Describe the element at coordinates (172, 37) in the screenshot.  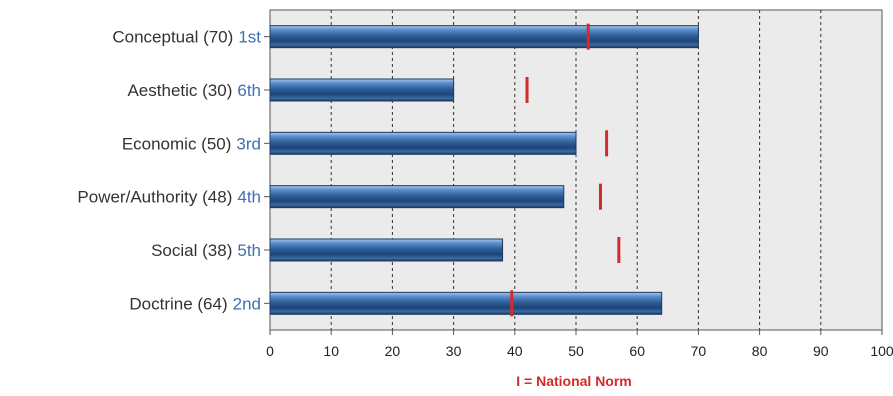
I see `category-label-0: Conceptual (70)` at that location.